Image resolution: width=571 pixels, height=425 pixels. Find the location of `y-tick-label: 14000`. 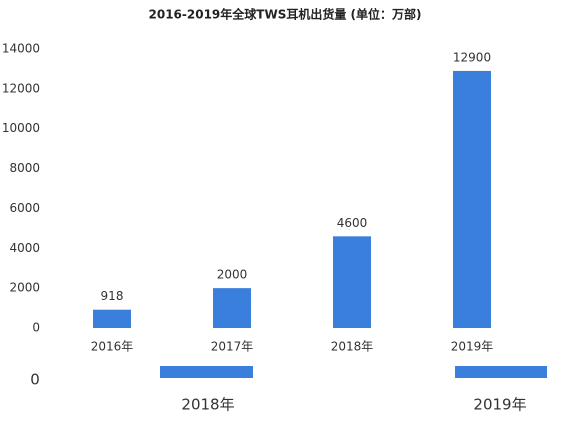

y-tick-label: 14000 is located at coordinates (21, 49).